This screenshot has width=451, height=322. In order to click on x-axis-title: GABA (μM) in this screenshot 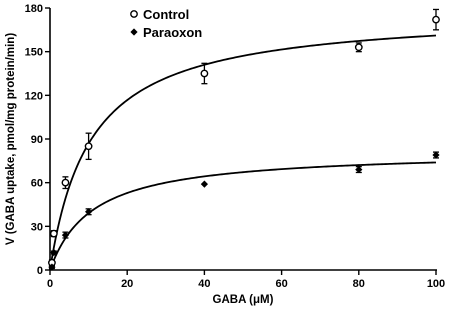, I will do `click(243, 300)`.